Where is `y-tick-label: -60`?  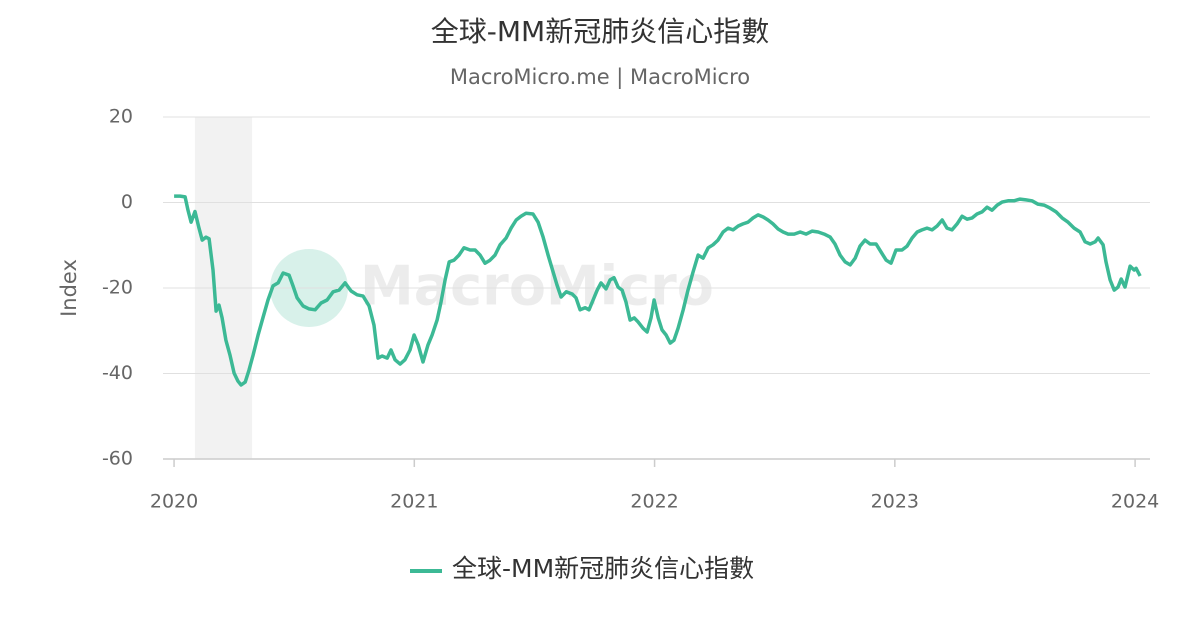
y-tick-label: -60 is located at coordinates (117, 459).